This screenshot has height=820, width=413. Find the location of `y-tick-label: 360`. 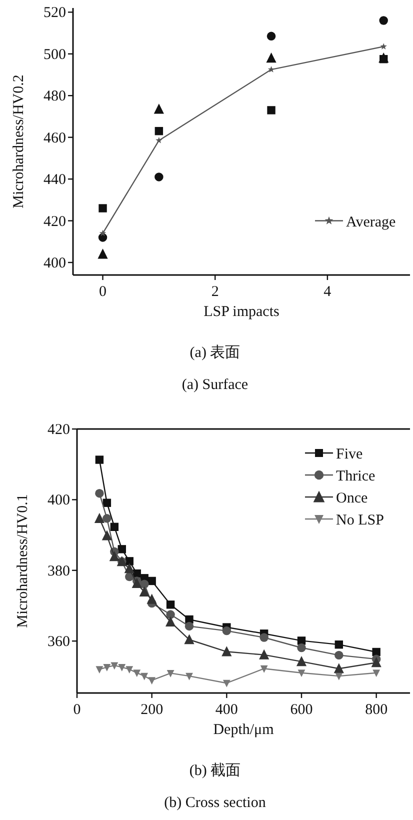

y-tick-label: 360 is located at coordinates (59, 642).